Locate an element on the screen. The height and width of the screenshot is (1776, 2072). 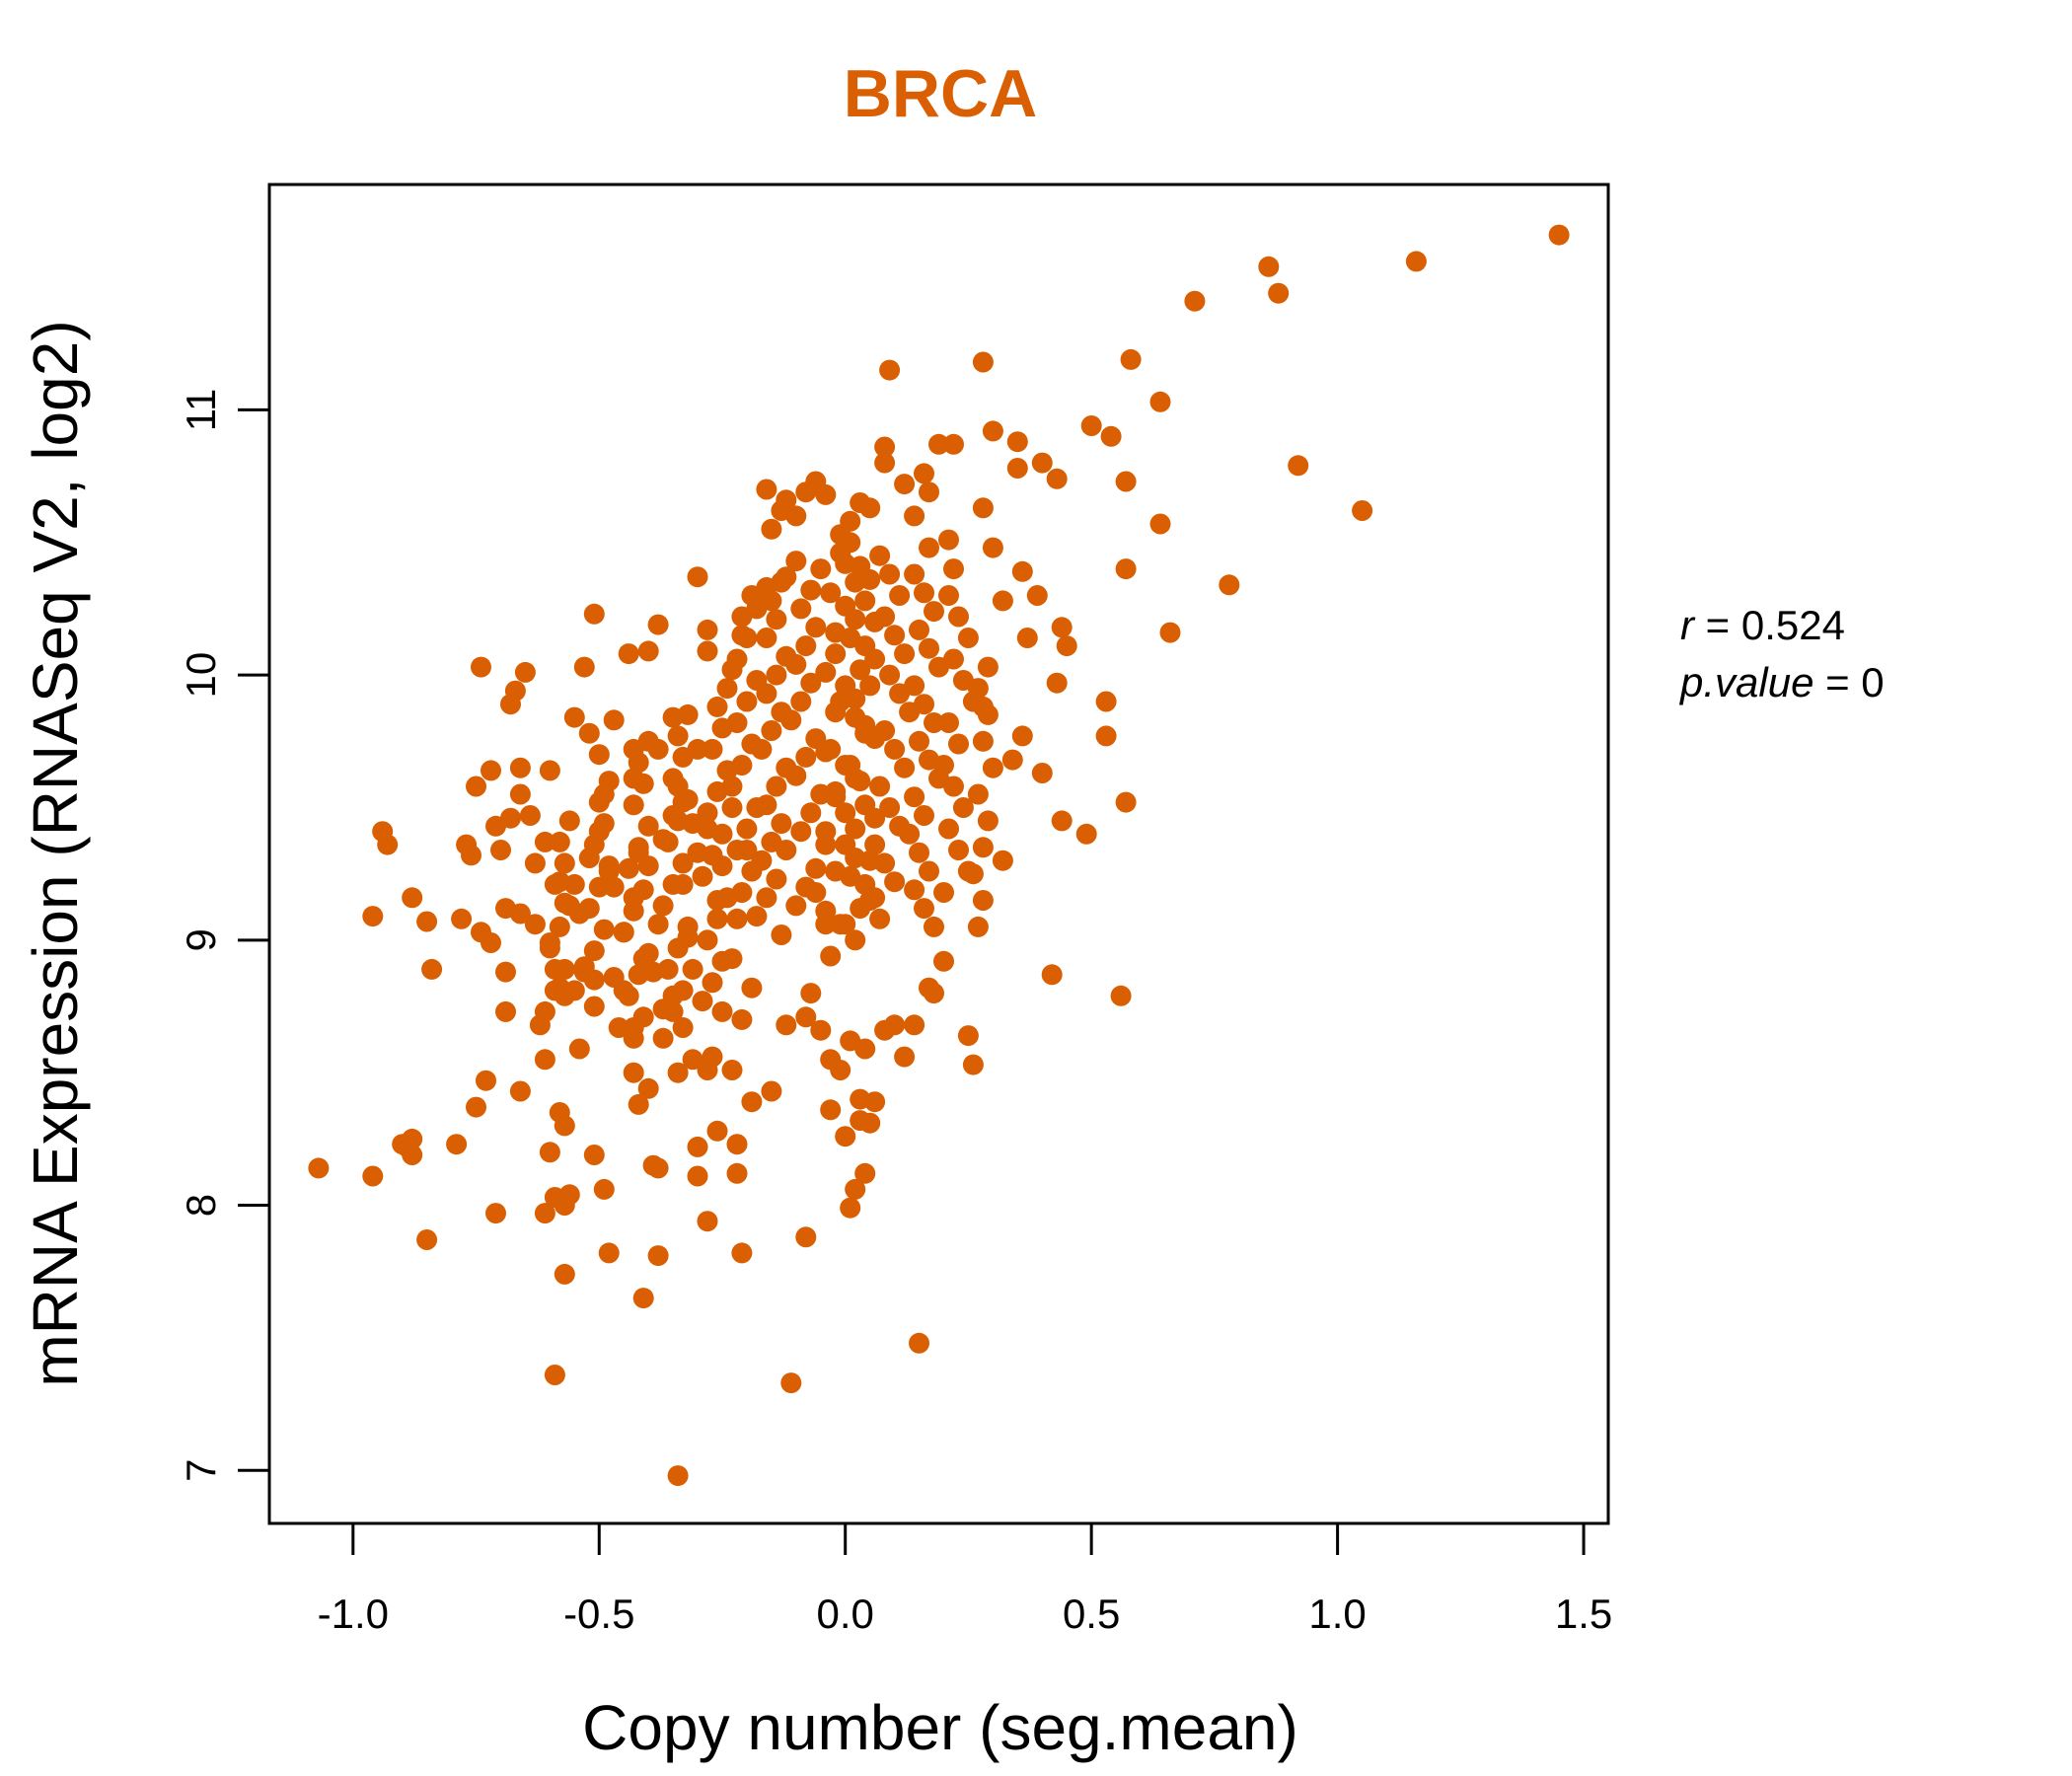
r-symbol: r is located at coordinates (1688, 625).